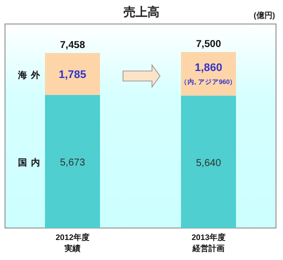 The image size is (283, 260). What do you see at coordinates (209, 44) in the screenshot?
I see `total-label: 7,500` at bounding box center [209, 44].